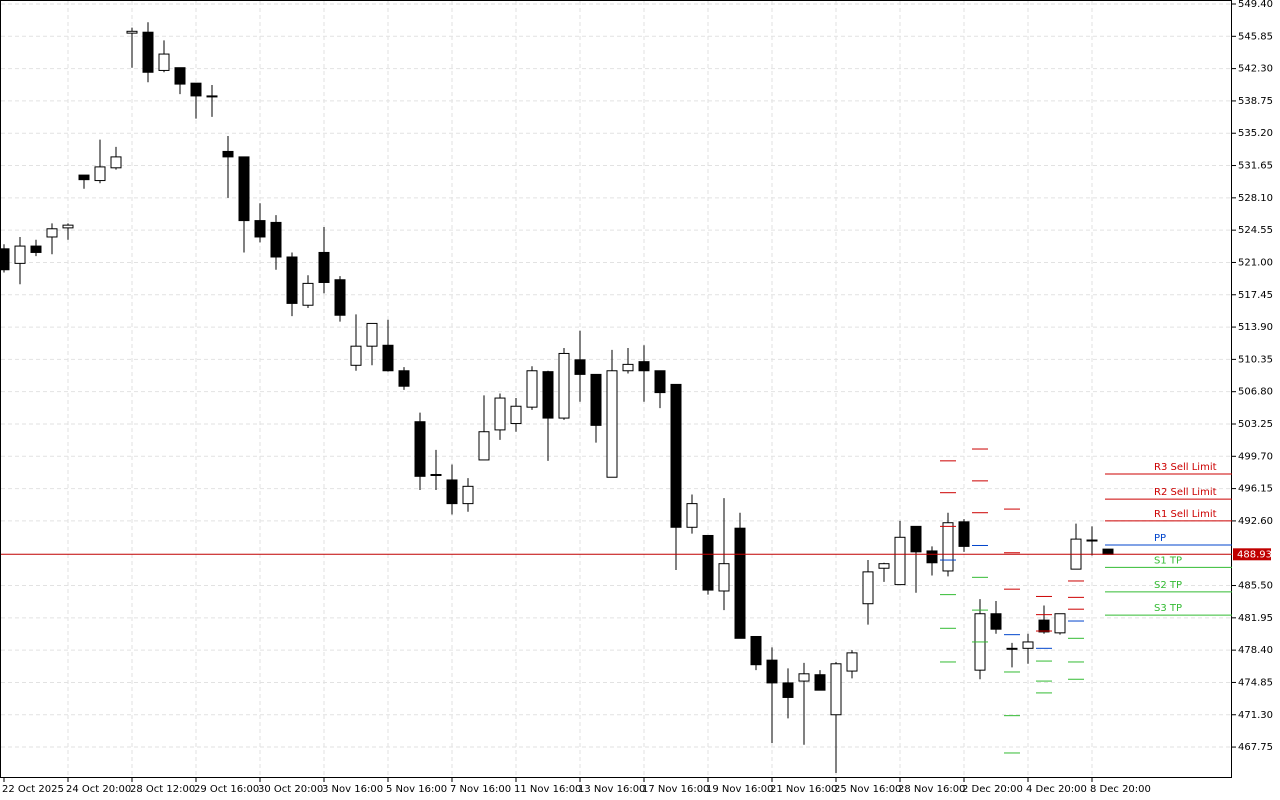  What do you see at coordinates (1255, 521) in the screenshot?
I see `y-tick-label: 492.60` at bounding box center [1255, 521].